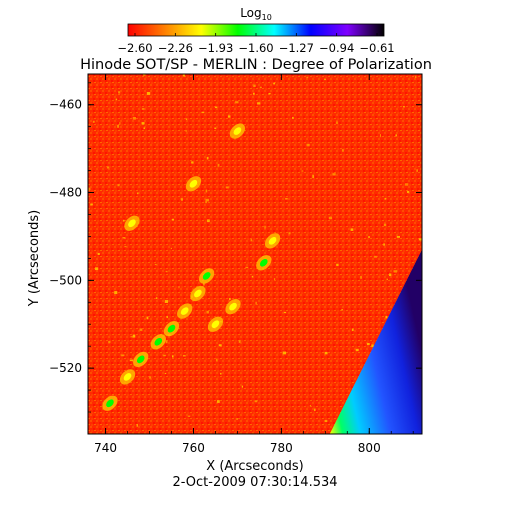 The width and height of the screenshot is (512, 512). I want to click on colorbar-ticks: −2.60 −2.26 −1.93 −1.60 −1.27 −0.94 −0.61, so click(256, 44).